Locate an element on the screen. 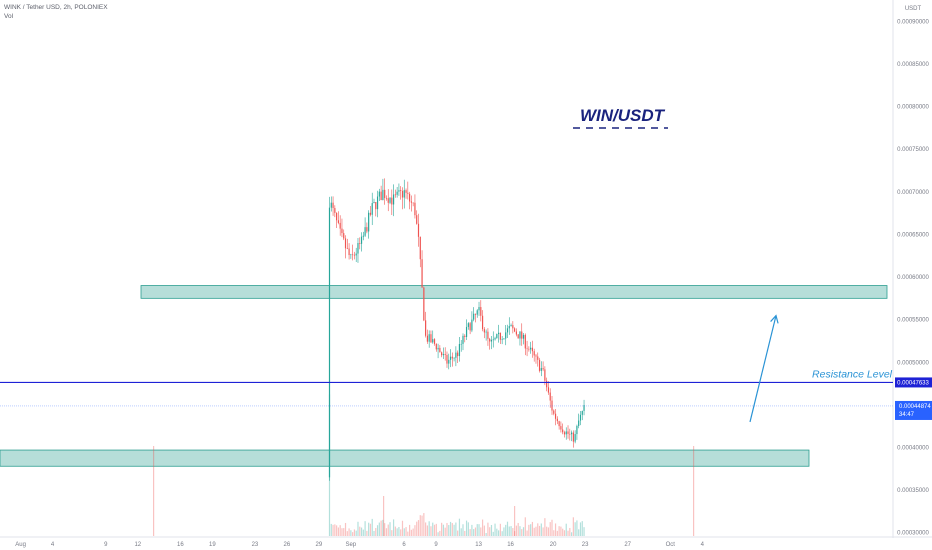  time-scale: Aug 4 9 12 16 19 23 26 29 Sep 6 9 13 16 20 23 27 Oct 4 is located at coordinates (359, 545).